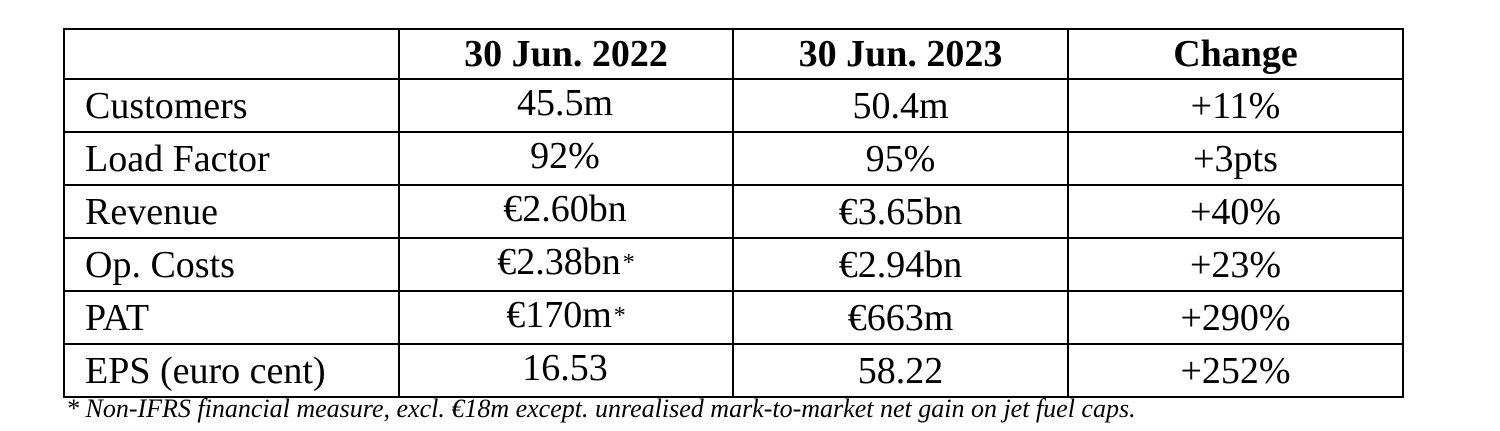 The height and width of the screenshot is (431, 1500). I want to click on metric-label: PAT, so click(231, 317).